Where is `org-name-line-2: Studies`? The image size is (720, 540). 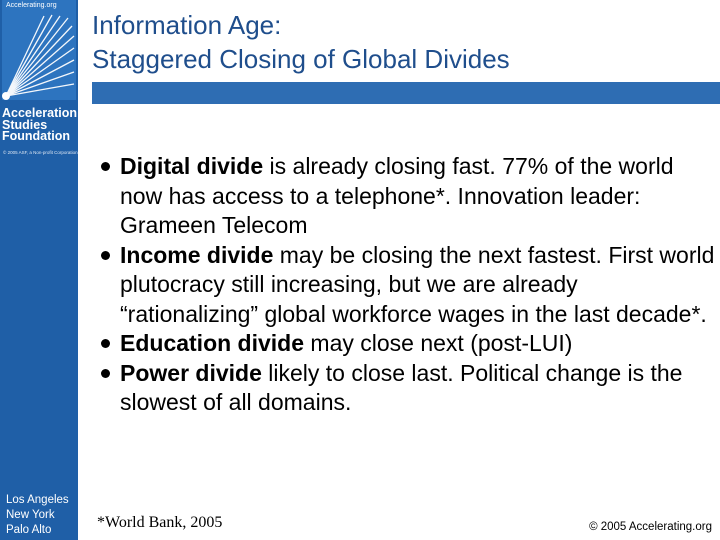 org-name-line-2: Studies is located at coordinates (25, 124).